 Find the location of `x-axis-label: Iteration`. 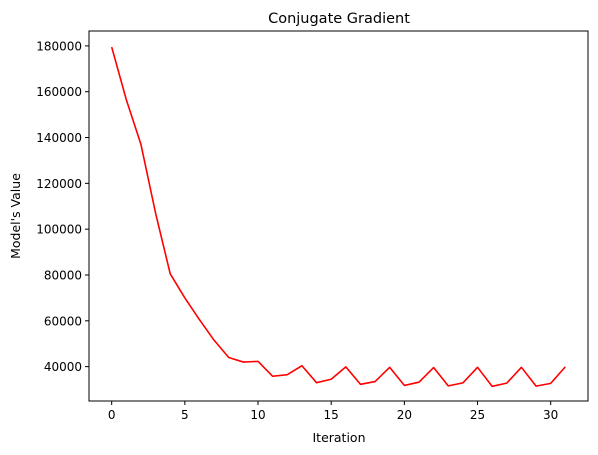

x-axis-label: Iteration is located at coordinates (338, 437).